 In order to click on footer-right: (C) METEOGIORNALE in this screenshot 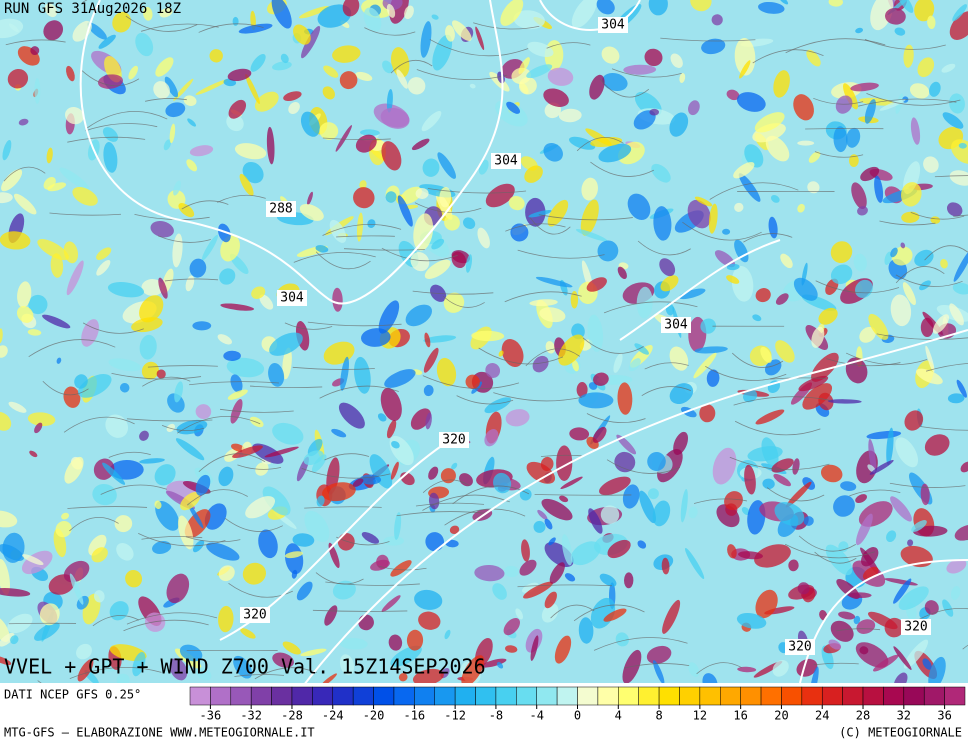, I will do `click(900, 733)`.